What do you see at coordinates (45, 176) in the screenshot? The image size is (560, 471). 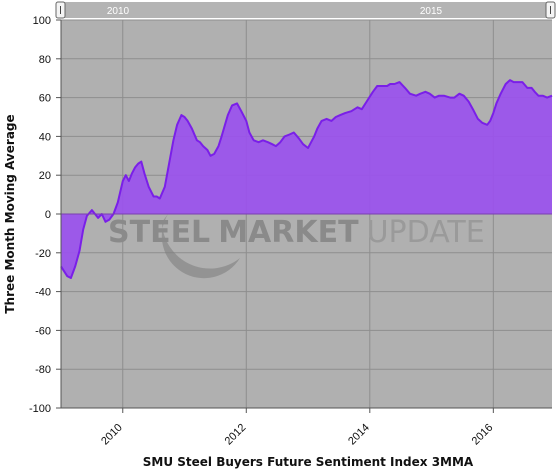 I see `y-tick-label-4: 20` at bounding box center [45, 176].